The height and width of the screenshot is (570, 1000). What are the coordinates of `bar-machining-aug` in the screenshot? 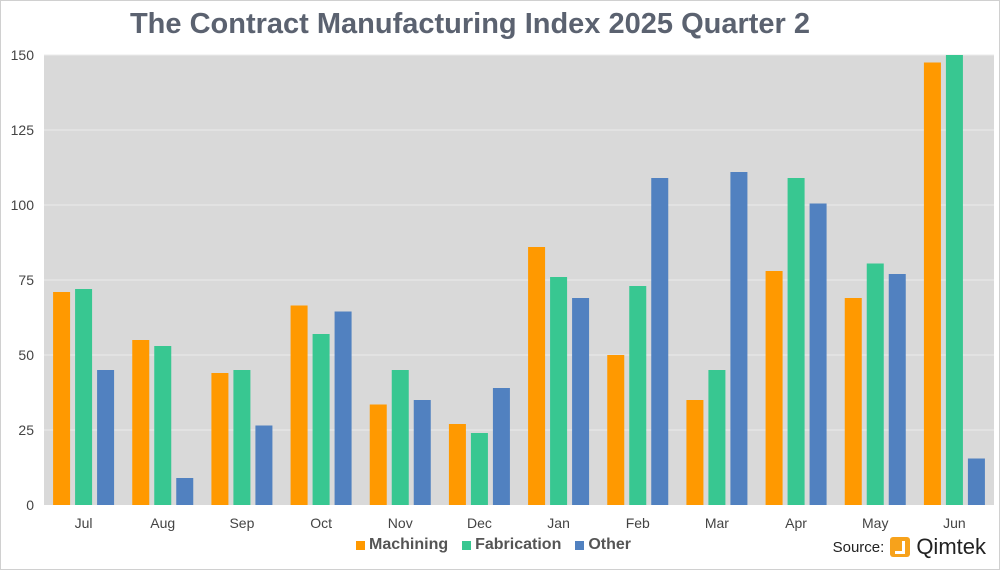 It's located at (141, 422).